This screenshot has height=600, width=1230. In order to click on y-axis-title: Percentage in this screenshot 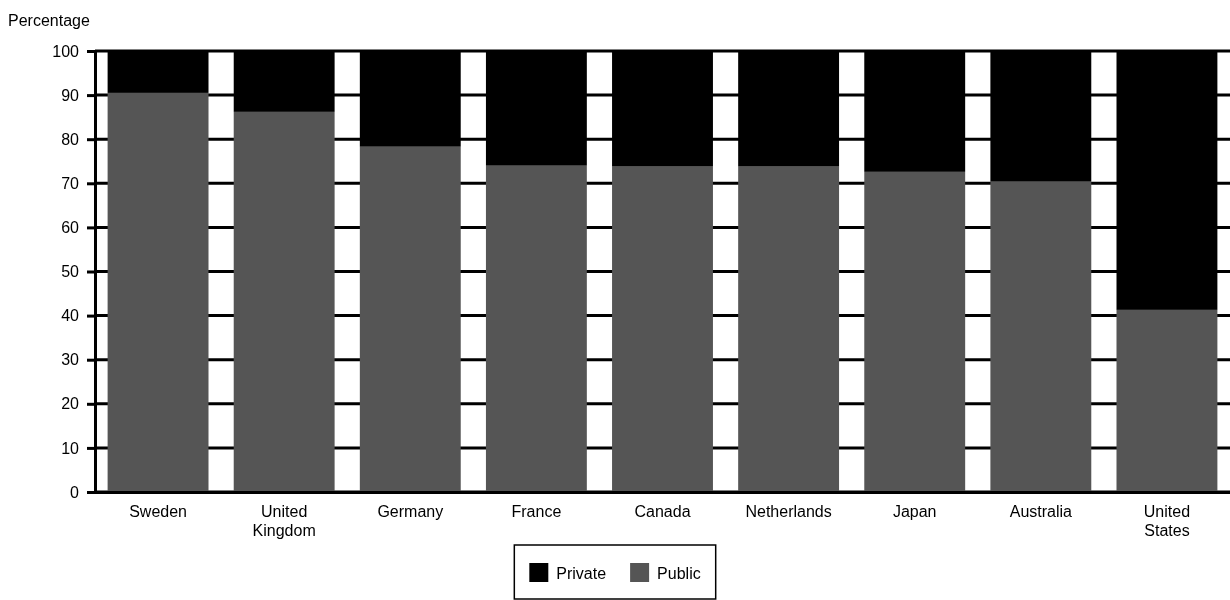, I will do `click(49, 20)`.